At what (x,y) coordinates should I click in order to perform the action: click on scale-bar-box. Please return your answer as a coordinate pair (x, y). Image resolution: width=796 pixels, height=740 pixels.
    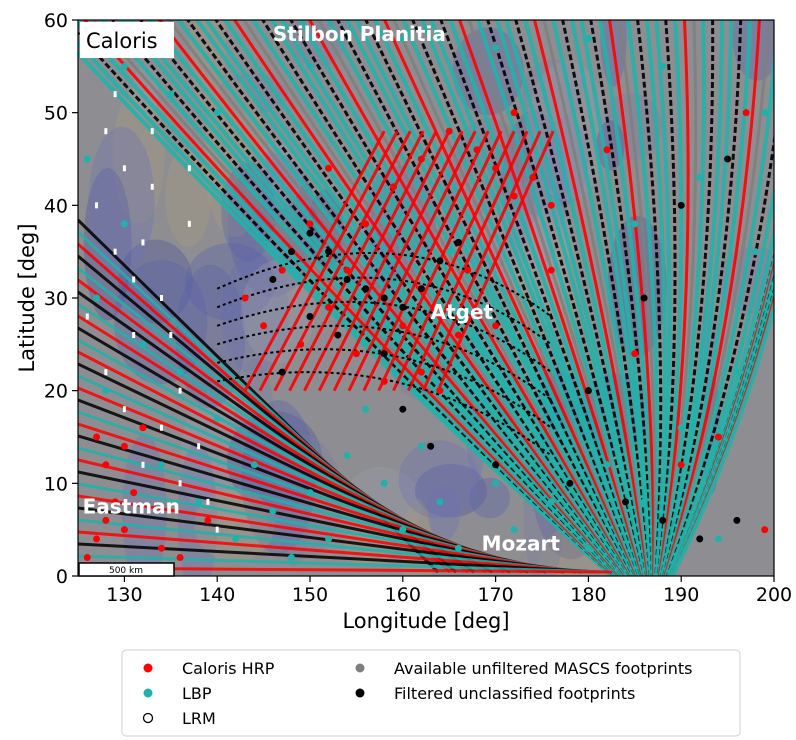
    Looking at the image, I should click on (126, 569).